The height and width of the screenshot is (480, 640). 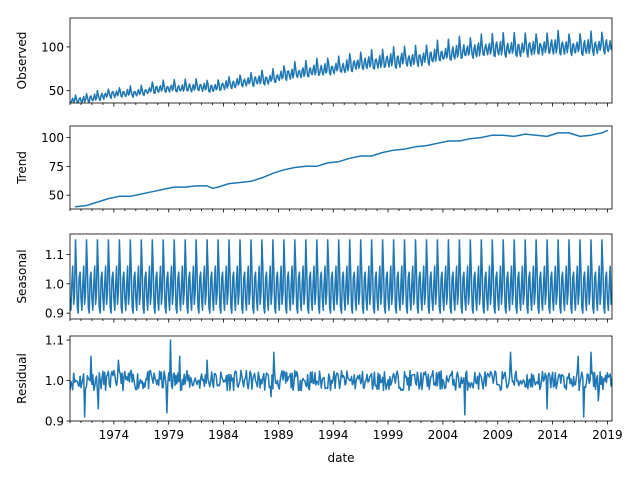 I want to click on y-tick-label-observed: 50, so click(x=56, y=91).